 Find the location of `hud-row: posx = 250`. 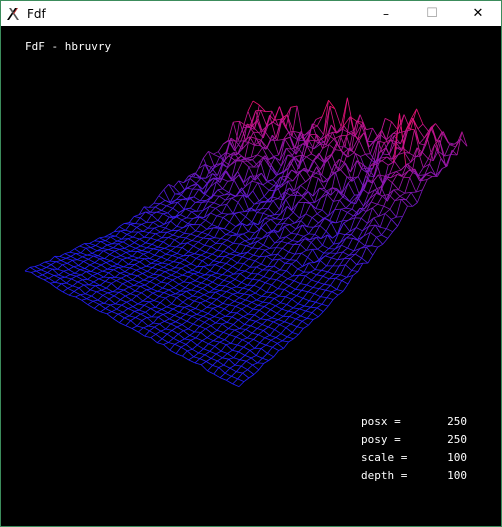

hud-row: posx = 250 is located at coordinates (414, 424).